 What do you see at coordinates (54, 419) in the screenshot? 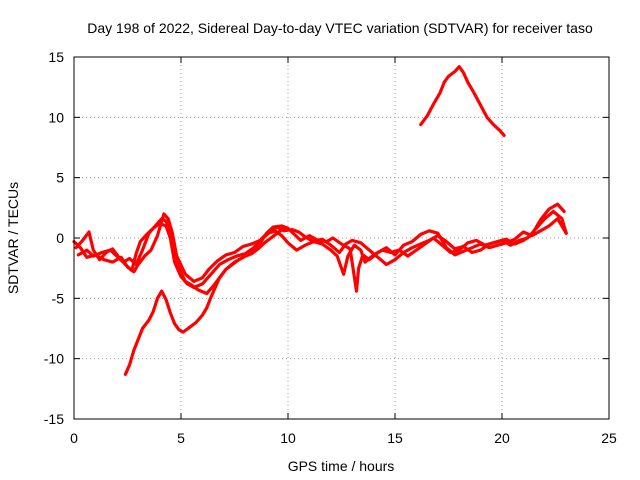
I see `y-tick-label: -15` at bounding box center [54, 419].